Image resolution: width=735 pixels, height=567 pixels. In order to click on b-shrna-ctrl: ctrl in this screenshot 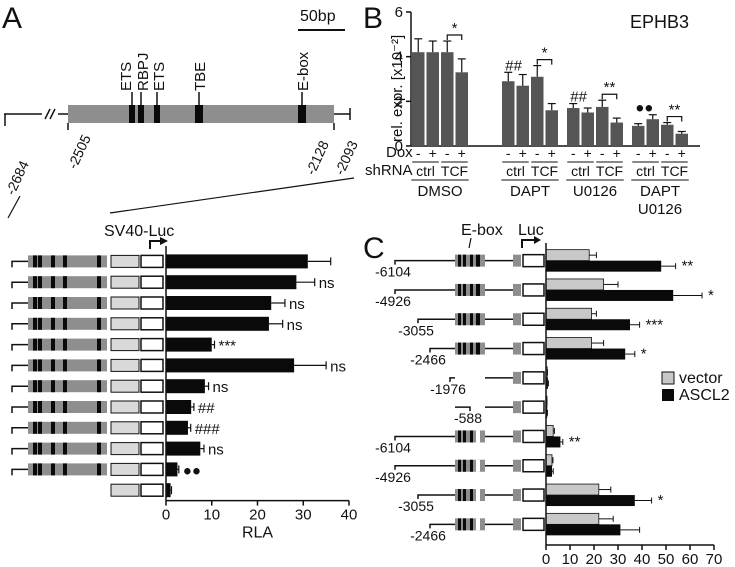, I will do `click(515, 171)`.